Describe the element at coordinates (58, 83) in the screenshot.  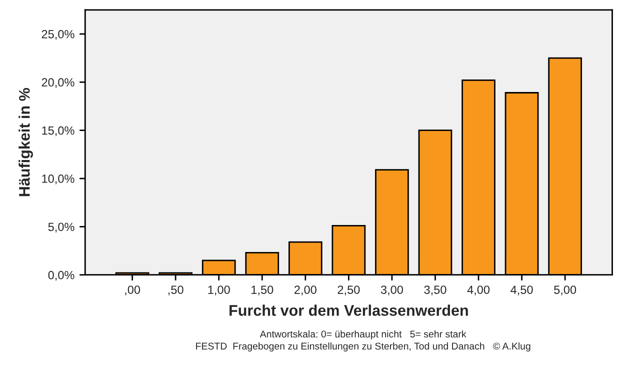
I see `y-tick-label: 20,0%` at that location.